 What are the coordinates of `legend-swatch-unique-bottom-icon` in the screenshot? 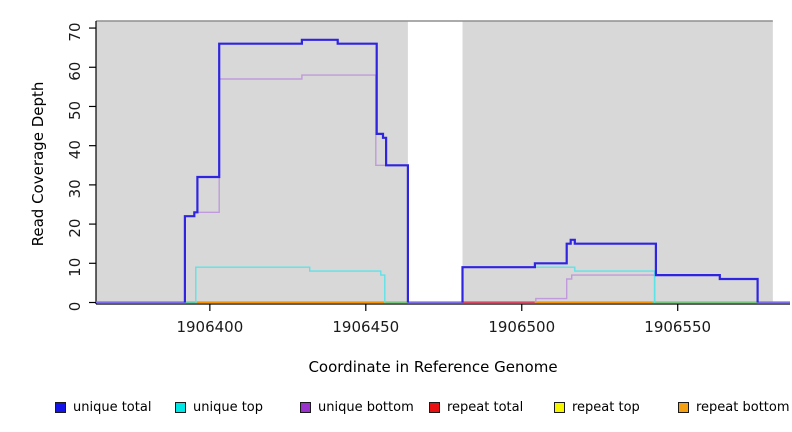 It's located at (305, 407).